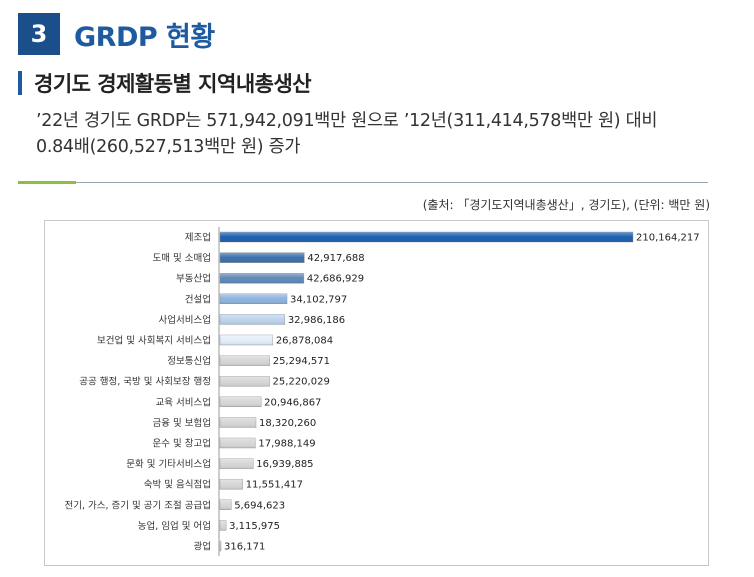  Describe the element at coordinates (145, 382) in the screenshot. I see `category-label: 공공 행정, 국방 및 사회보장 행정` at that location.